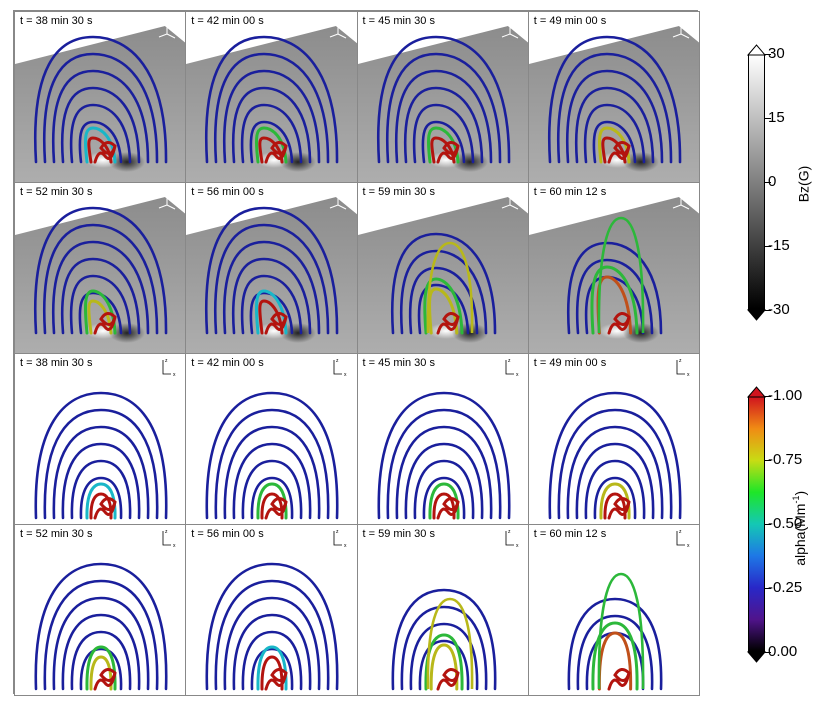 This screenshot has height=710, width=830. I want to click on panel-side-11: z x t = 45 min 30 s, so click(442, 439).